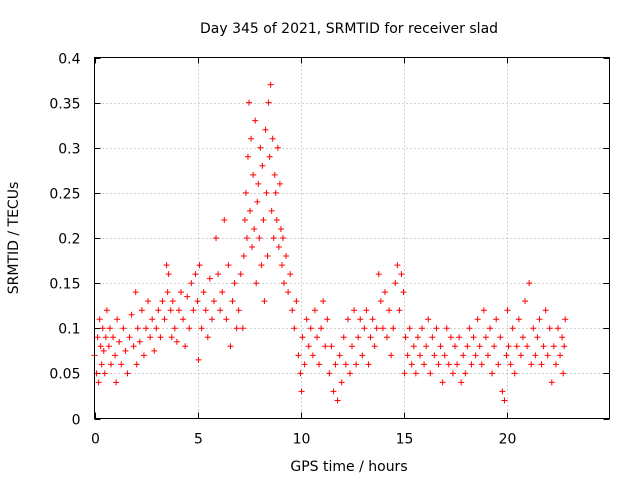 This screenshot has height=480, width=640. What do you see at coordinates (14, 238) in the screenshot?
I see `y-axis-label: SRMTID / TECUs` at bounding box center [14, 238].